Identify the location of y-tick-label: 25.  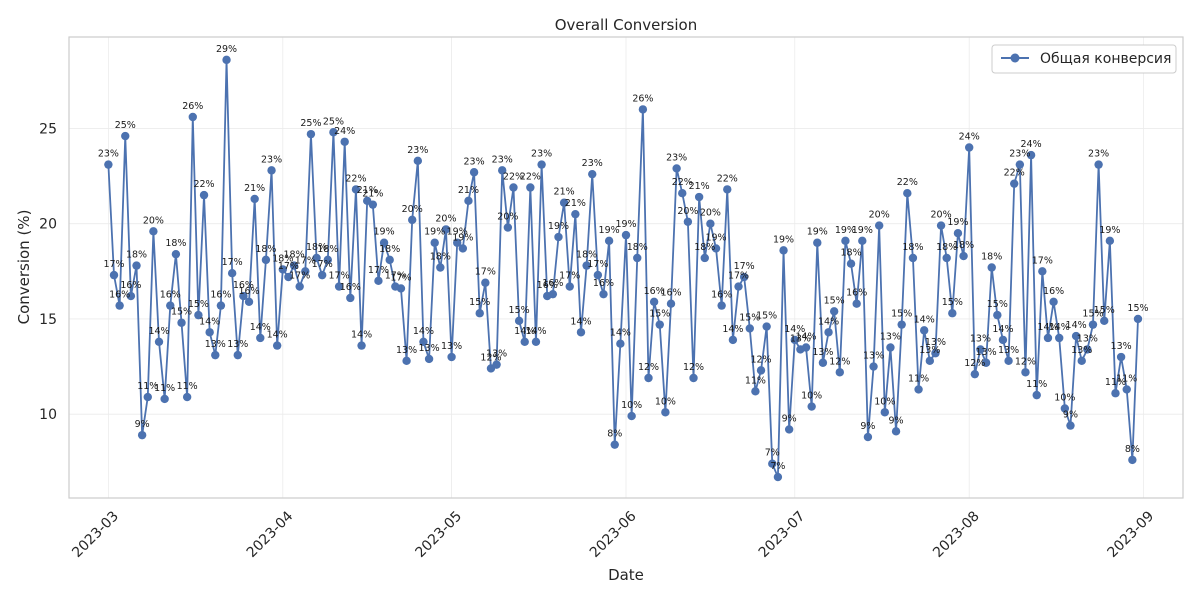
(48, 129).